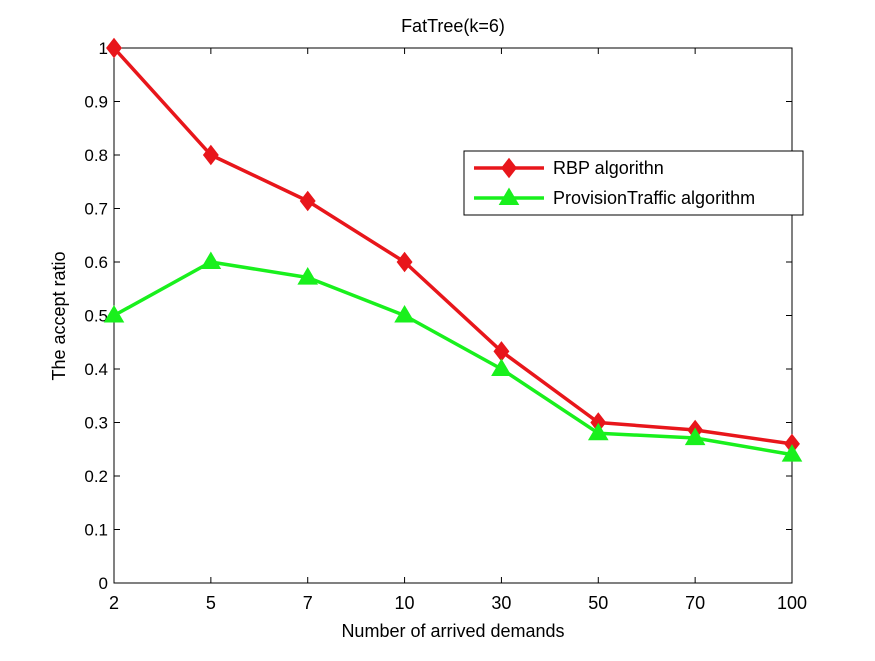 The width and height of the screenshot is (875, 661). Describe the element at coordinates (59, 315) in the screenshot. I see `y-axis-label: The accept ratio` at that location.